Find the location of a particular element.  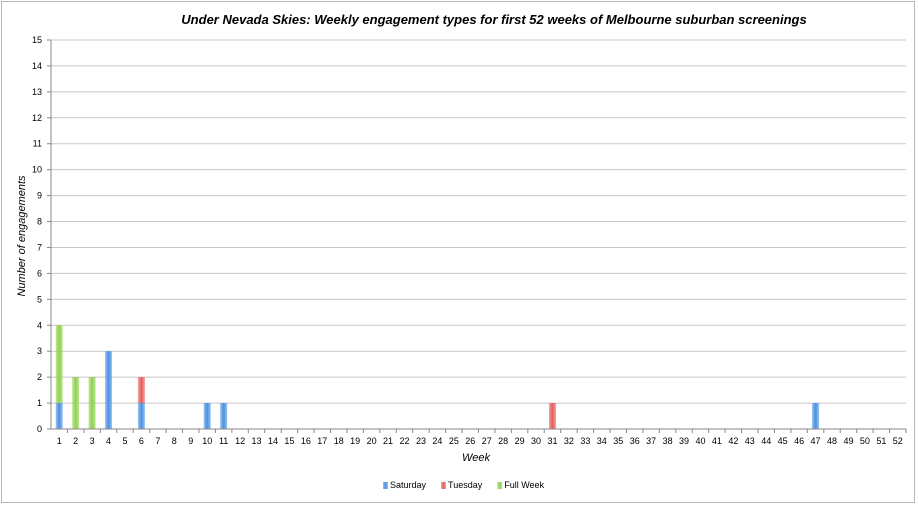

y-tick-label: 10 is located at coordinates (37, 170).